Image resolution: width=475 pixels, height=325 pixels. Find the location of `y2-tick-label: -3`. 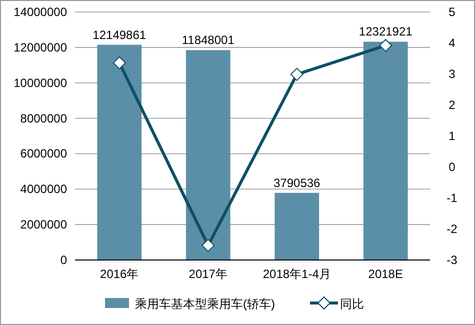

y2-tick-label: -3 is located at coordinates (452, 260).